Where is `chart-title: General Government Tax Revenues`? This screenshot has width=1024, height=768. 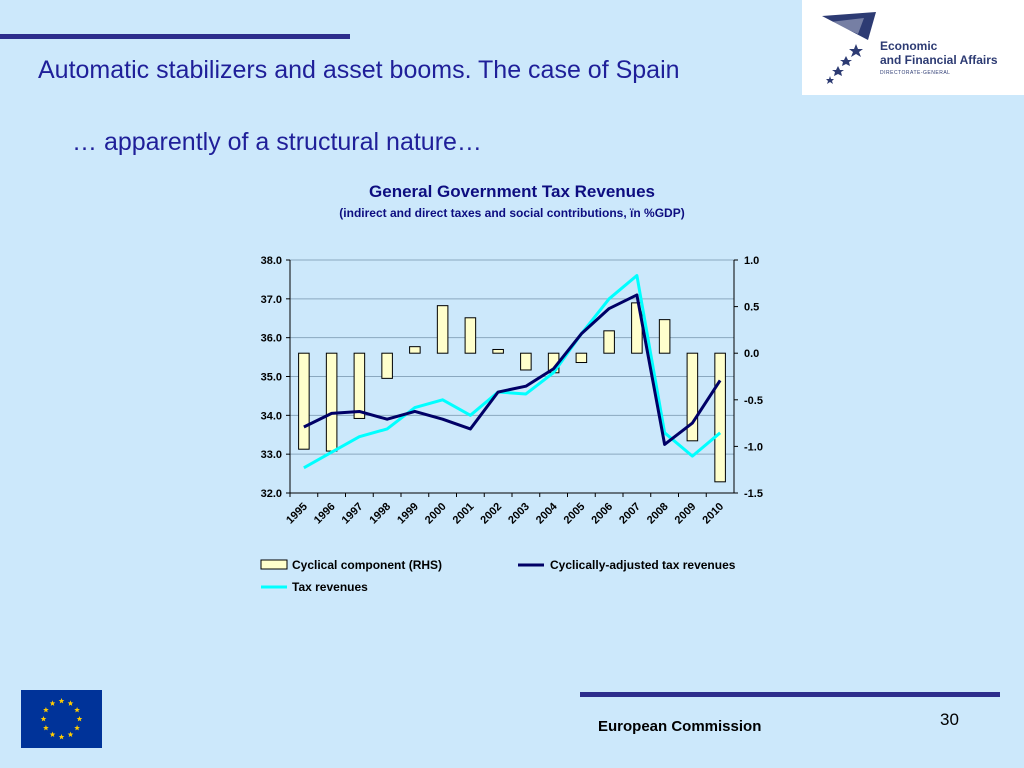
chart-title: General Government Tax Revenues is located at coordinates (512, 191).